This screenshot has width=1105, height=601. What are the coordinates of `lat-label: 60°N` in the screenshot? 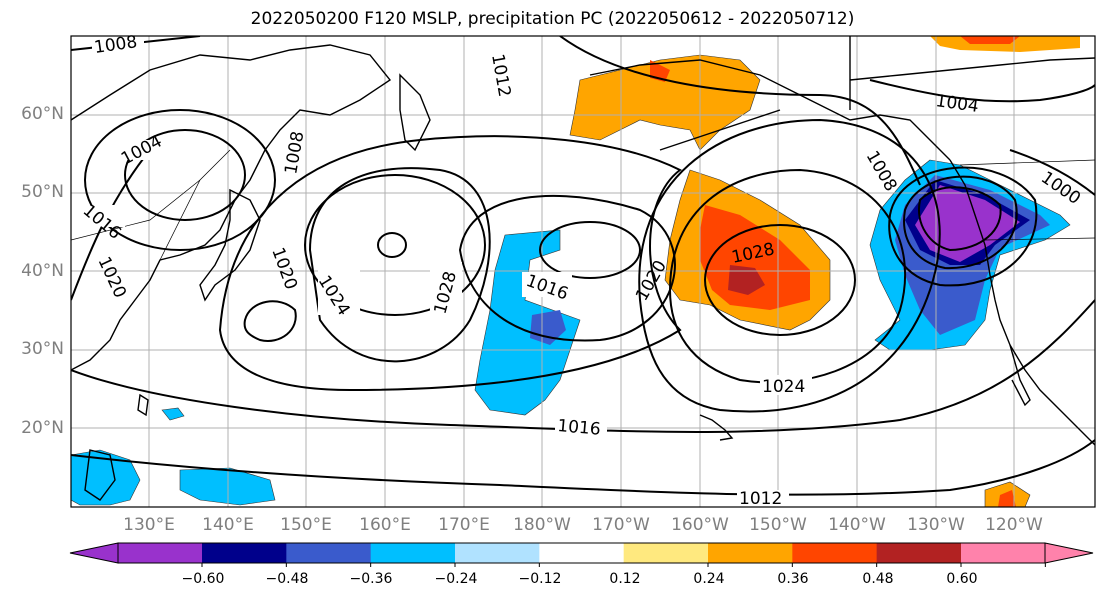 It's located at (42, 114).